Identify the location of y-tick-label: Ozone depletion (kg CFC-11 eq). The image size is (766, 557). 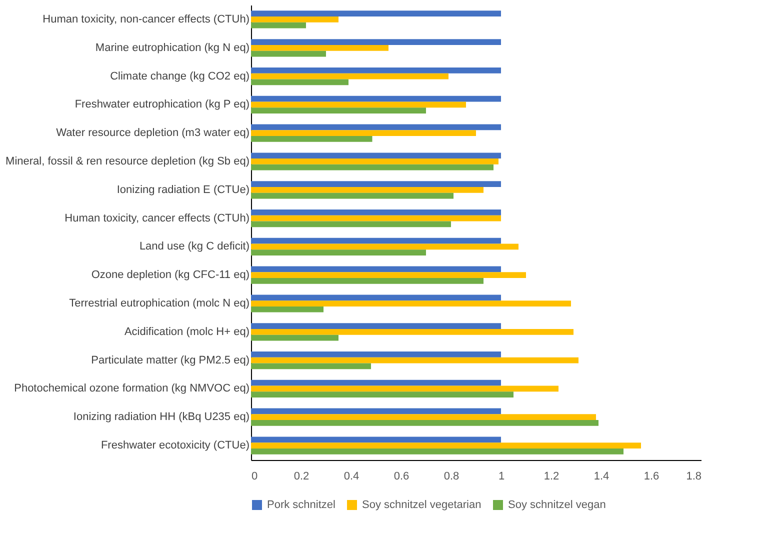
(170, 275).